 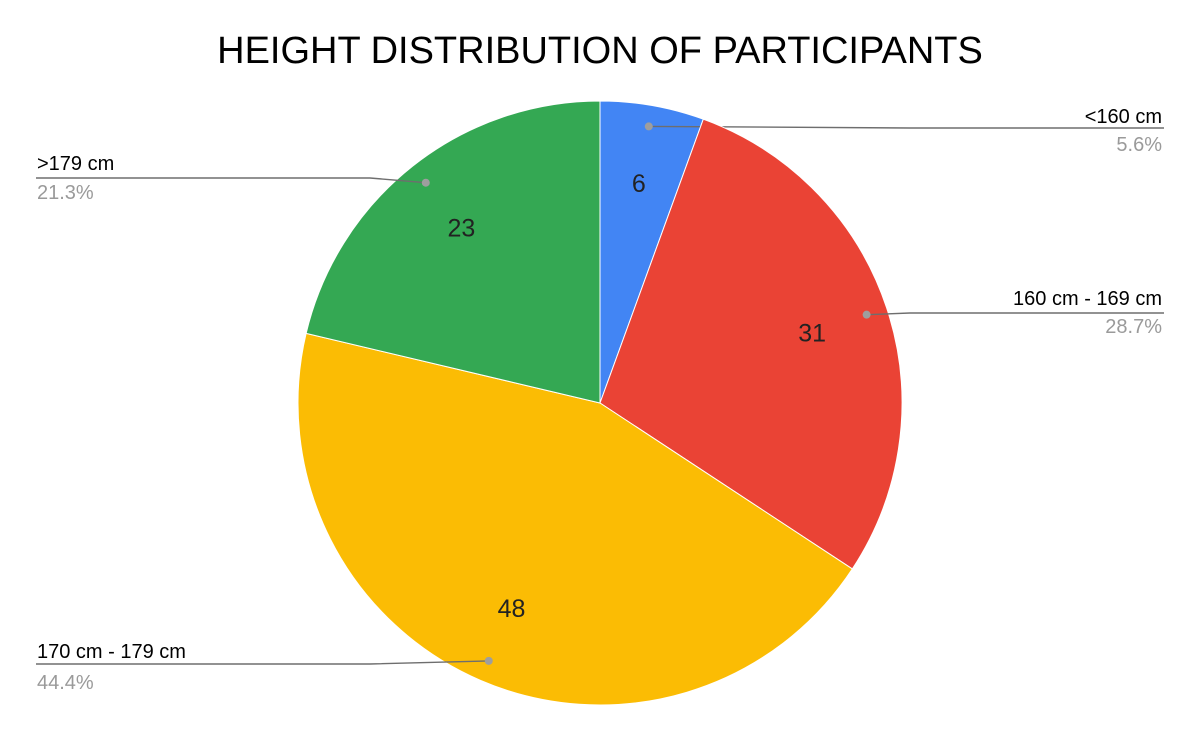 What do you see at coordinates (1015, 314) in the screenshot?
I see `leader-line-160-cm-169-cm` at bounding box center [1015, 314].